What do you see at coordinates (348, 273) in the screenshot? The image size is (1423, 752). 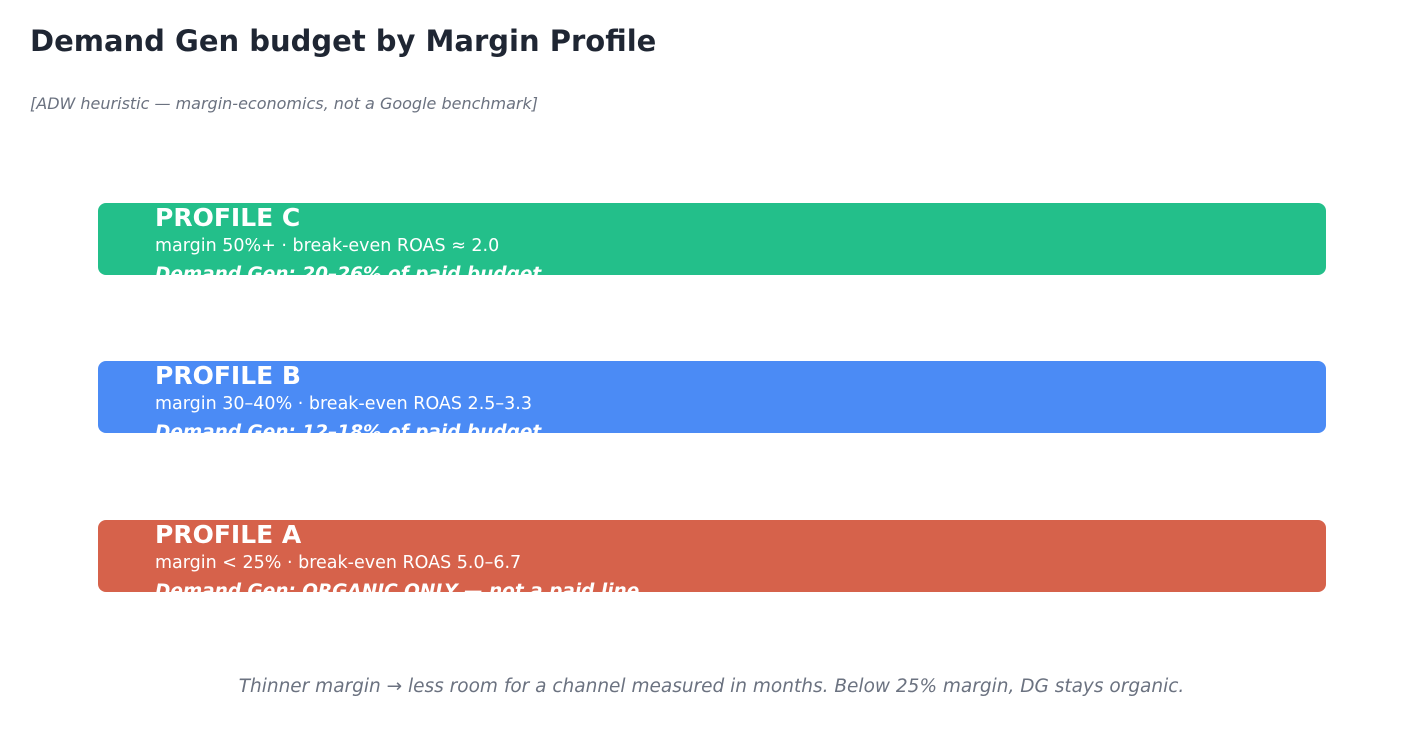 I see `profile-allocation: Demand Gen: 20–26% of paid budget` at bounding box center [348, 273].